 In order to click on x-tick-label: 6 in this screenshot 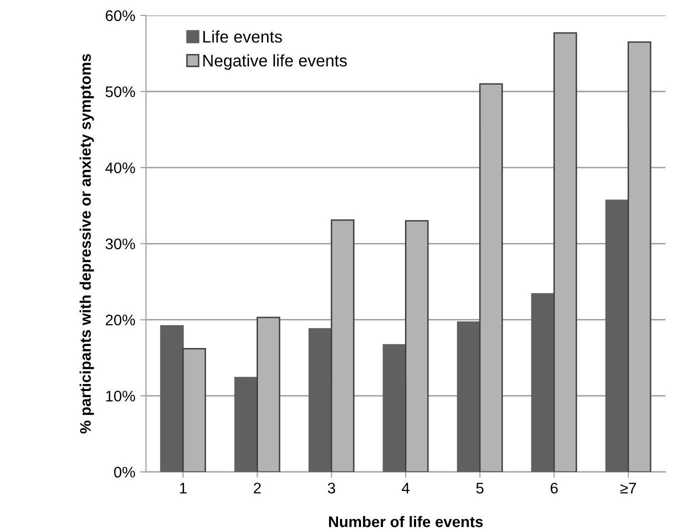, I will do `click(554, 488)`.